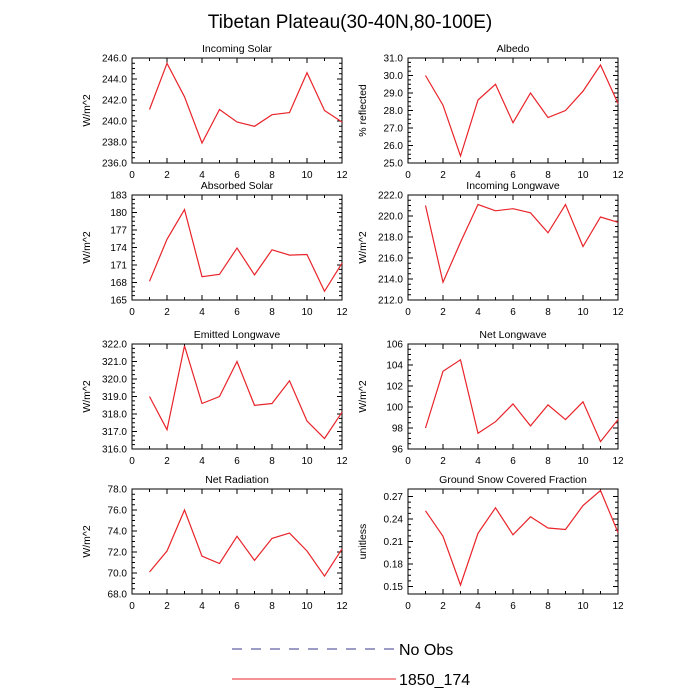 Image resolution: width=700 pixels, height=700 pixels. Describe the element at coordinates (394, 129) in the screenshot. I see `y-tick-label: 27.0` at that location.